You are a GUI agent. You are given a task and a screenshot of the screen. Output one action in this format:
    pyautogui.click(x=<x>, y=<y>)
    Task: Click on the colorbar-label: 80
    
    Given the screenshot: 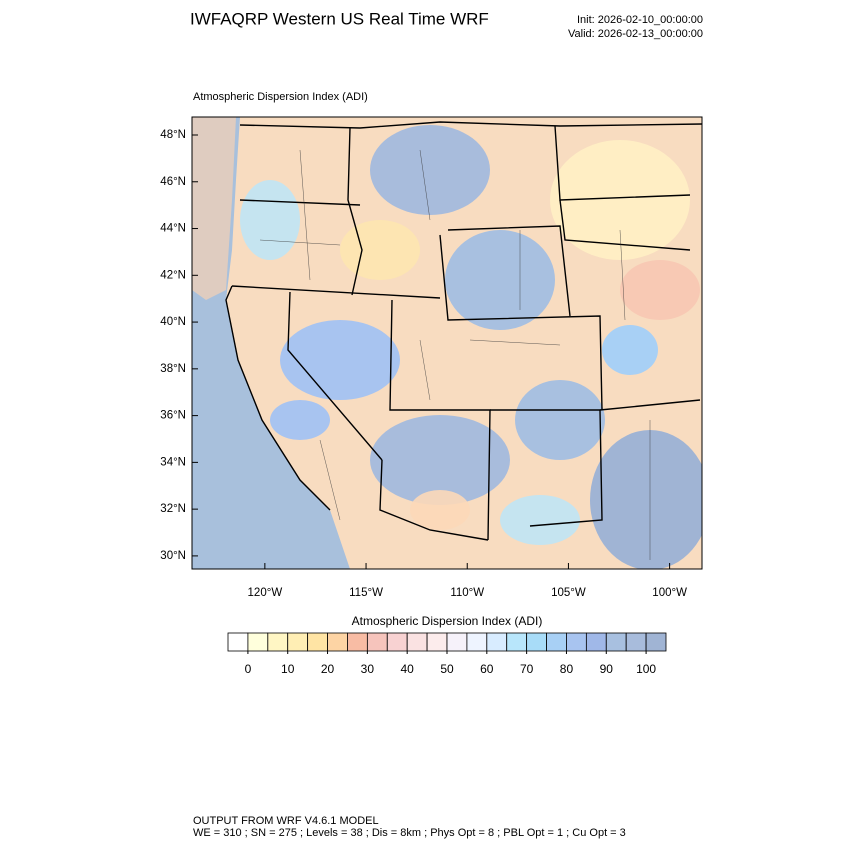 What is the action you would take?
    pyautogui.click(x=567, y=669)
    